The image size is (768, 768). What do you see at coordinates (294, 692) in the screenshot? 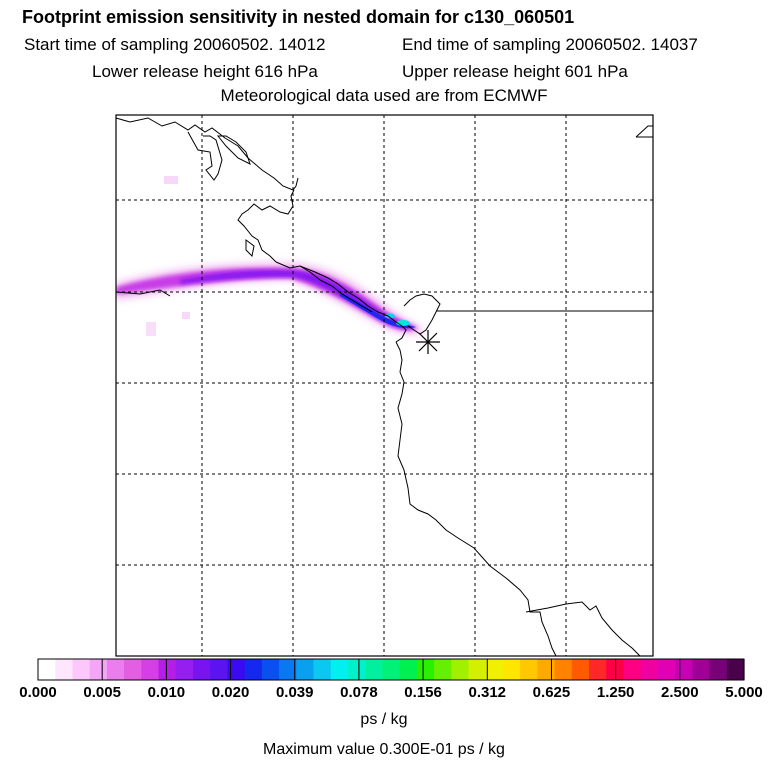
I see `colorbar-tick-label: 0.039` at bounding box center [294, 692].